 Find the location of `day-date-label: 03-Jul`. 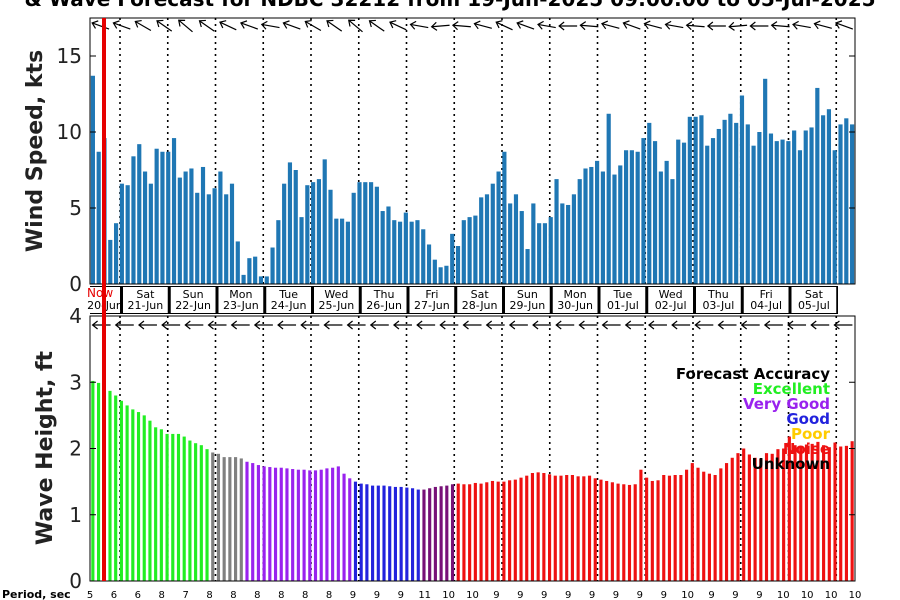

day-date-label: 03-Jul is located at coordinates (718, 305).